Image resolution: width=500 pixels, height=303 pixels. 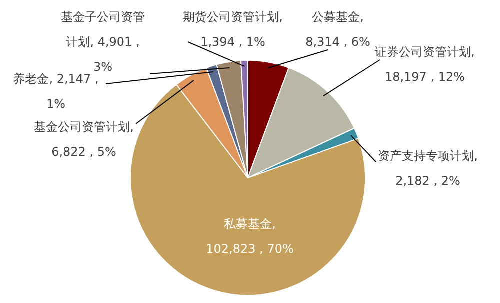 I want to click on slice-label: 基金子公司资管计划, 4,901 , 3%, so click(x=103, y=42).